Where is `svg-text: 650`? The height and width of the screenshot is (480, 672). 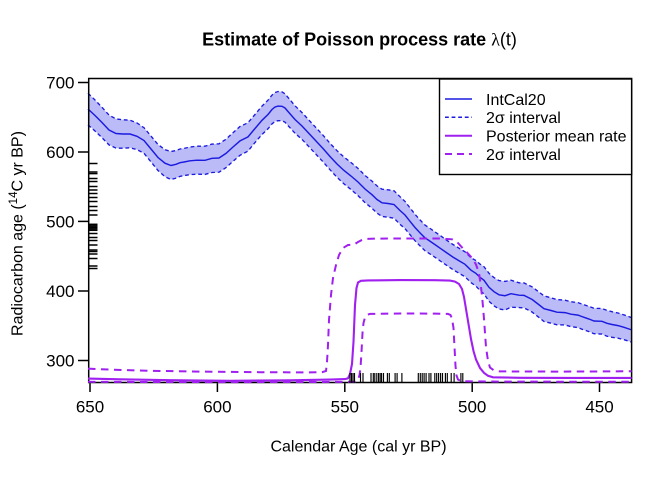
svg-text: 650 is located at coordinates (90, 407).